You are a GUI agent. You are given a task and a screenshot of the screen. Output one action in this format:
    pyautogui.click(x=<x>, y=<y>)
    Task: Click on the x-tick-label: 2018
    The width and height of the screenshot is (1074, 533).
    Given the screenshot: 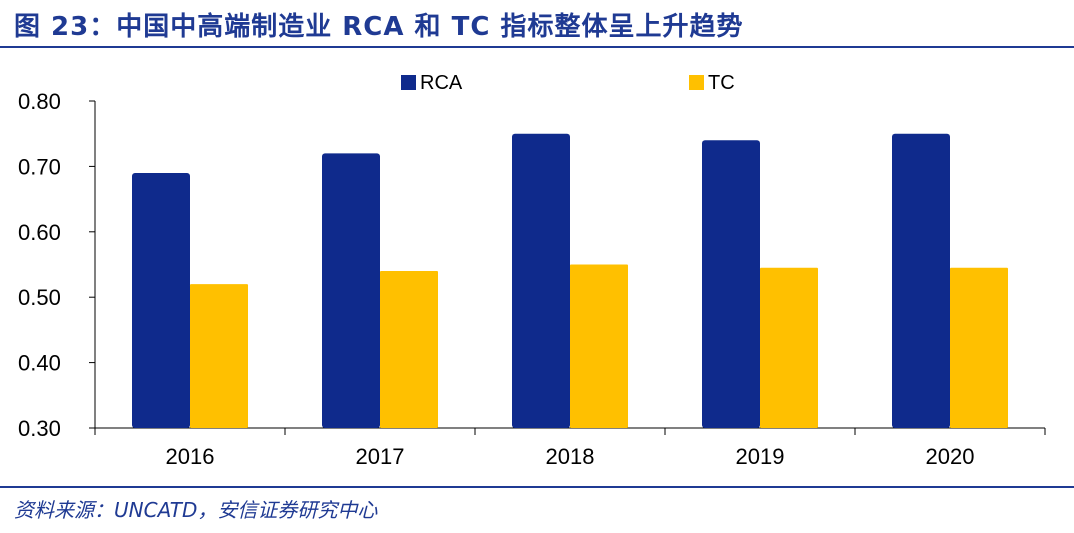 What is the action you would take?
    pyautogui.click(x=570, y=456)
    